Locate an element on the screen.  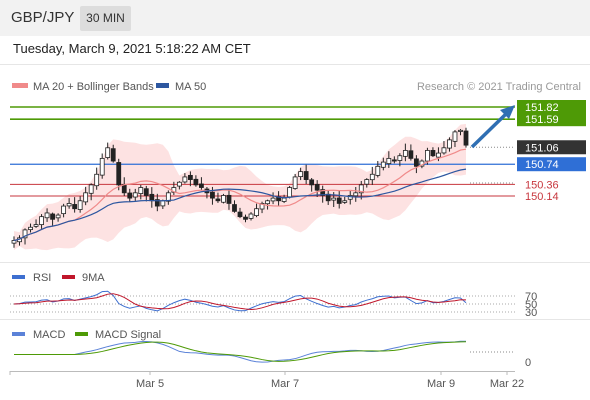
support-1-label: 150.36 is located at coordinates (542, 185).